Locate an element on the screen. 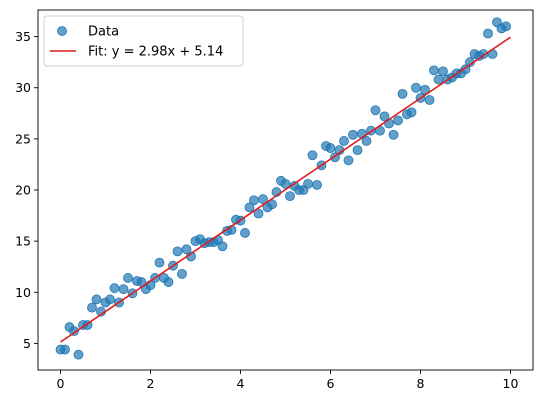 This screenshot has width=543, height=413. y-tick-label: 10 is located at coordinates (23, 292).